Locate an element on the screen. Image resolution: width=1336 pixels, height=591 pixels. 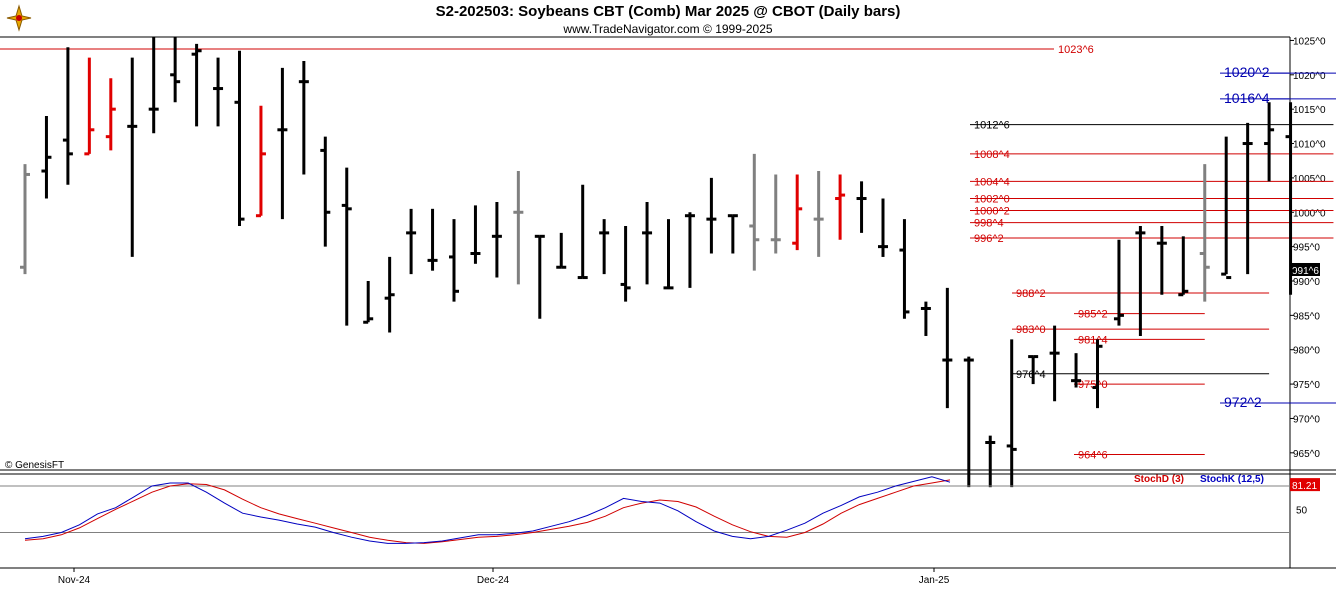
stoch-last-label: 81.21 is located at coordinates (1304, 486).